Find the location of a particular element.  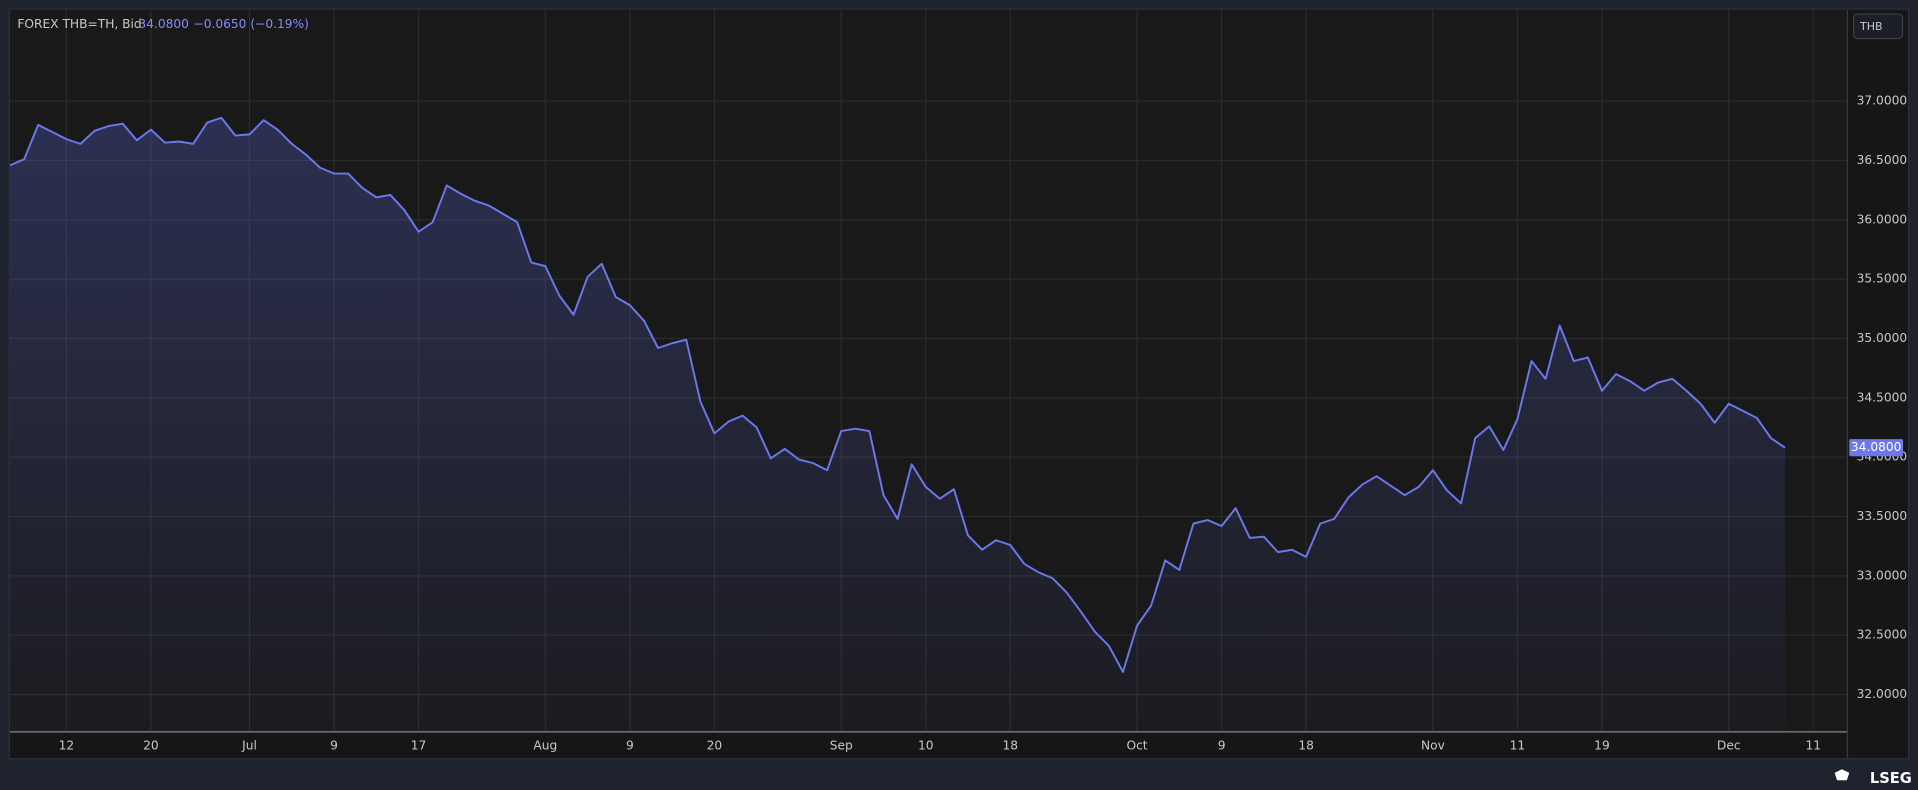

currency-button is located at coordinates (1878, 26).